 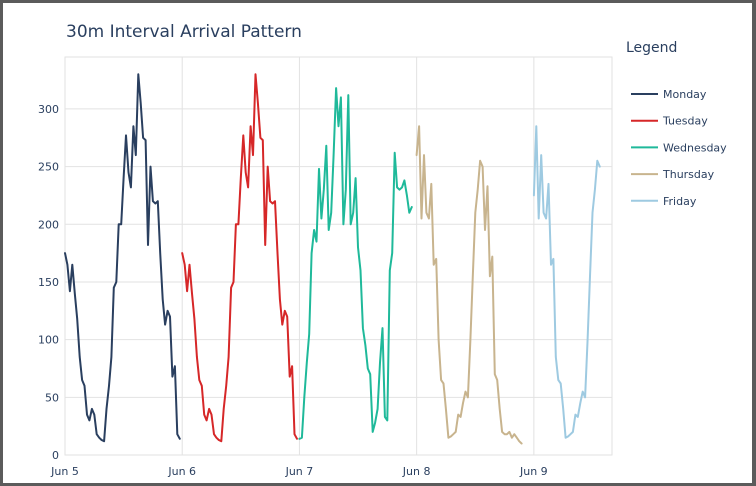 What do you see at coordinates (469, 285) in the screenshot?
I see `series-line-thursday` at bounding box center [469, 285].